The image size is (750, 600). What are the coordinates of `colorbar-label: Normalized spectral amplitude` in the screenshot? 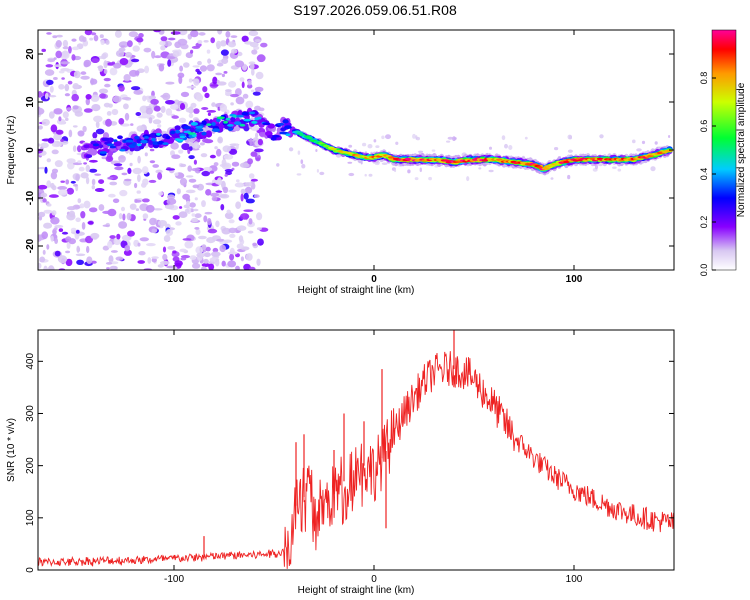 It's located at (741, 149).